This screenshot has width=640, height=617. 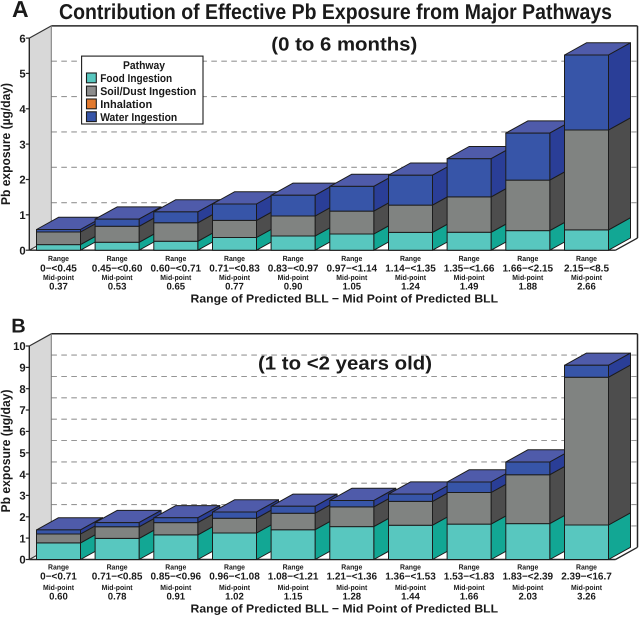 I want to click on svg-text: 1.66−<2.15, so click(x=527, y=268).